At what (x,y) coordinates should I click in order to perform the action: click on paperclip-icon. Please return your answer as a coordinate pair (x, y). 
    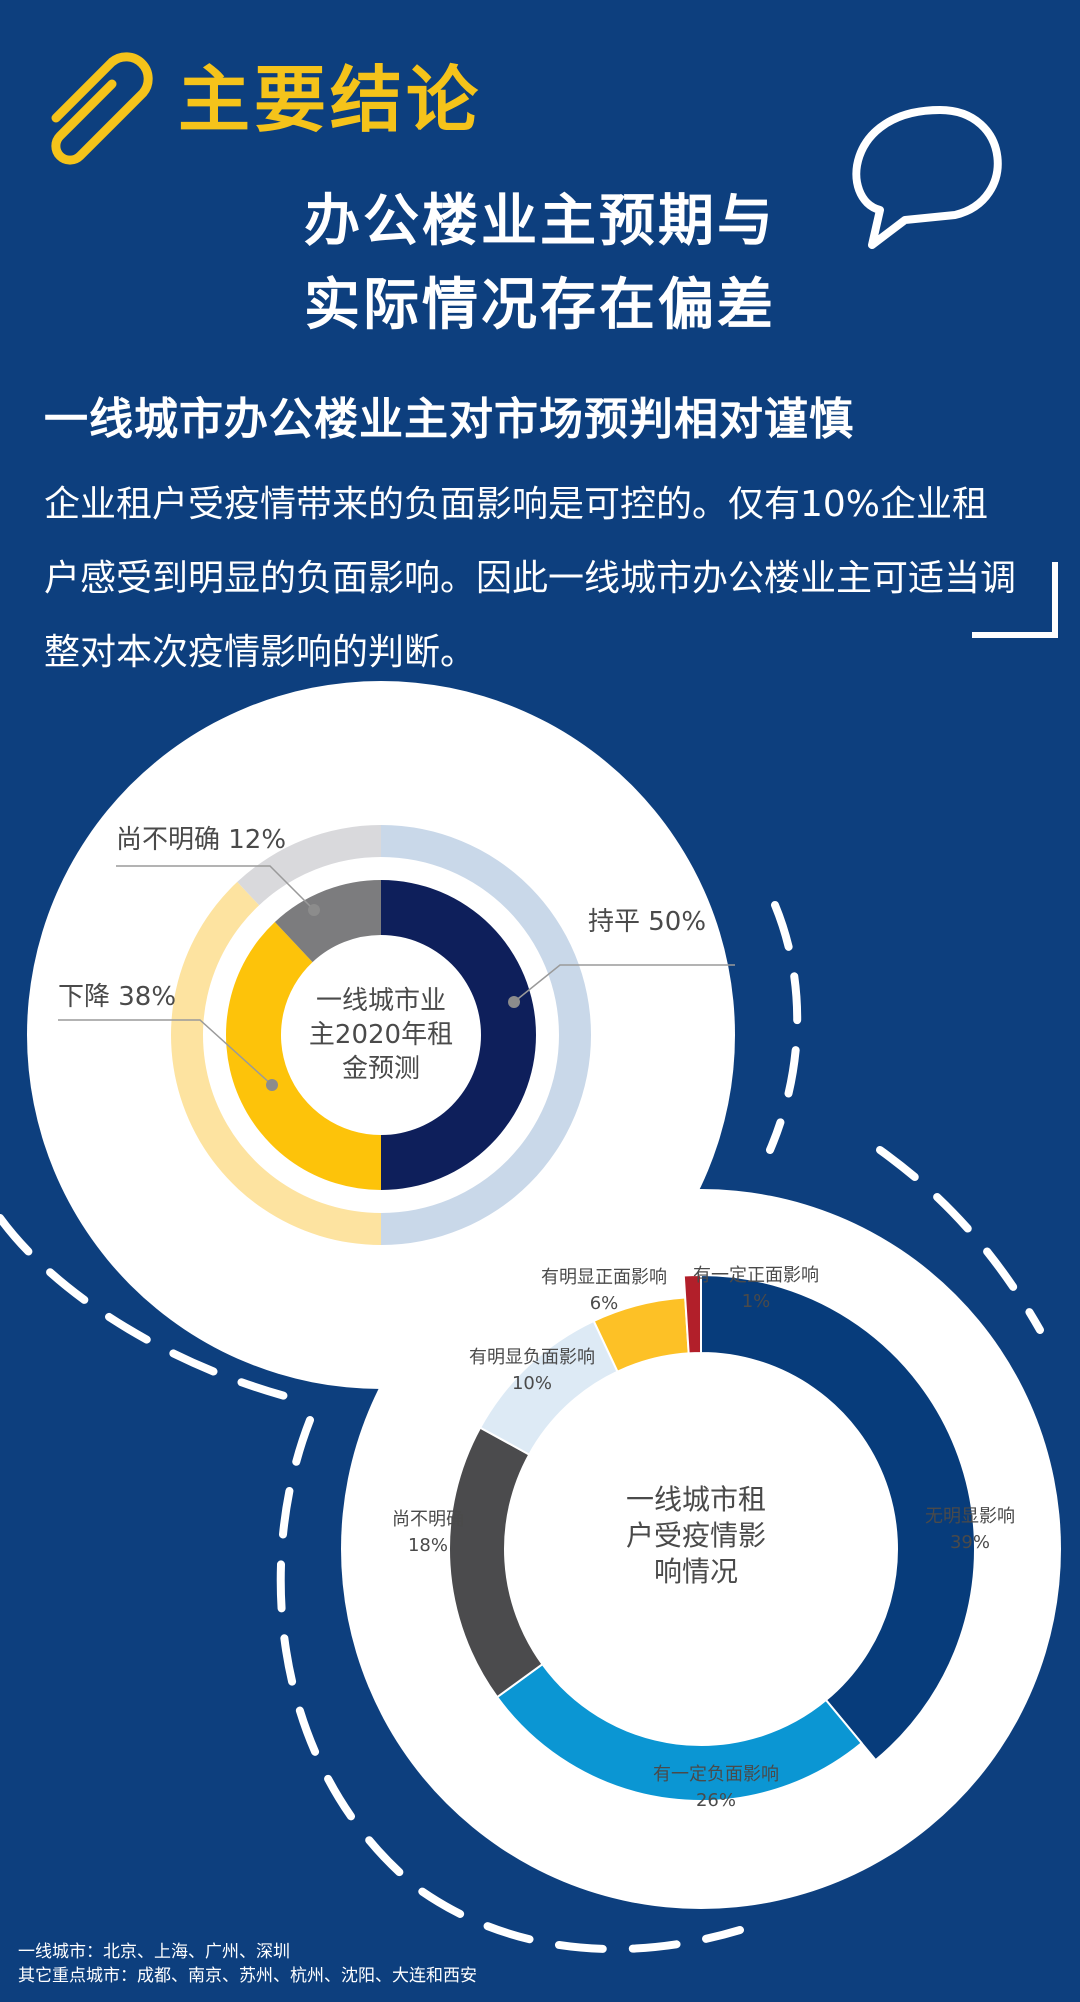
    Looking at the image, I should click on (102, 108).